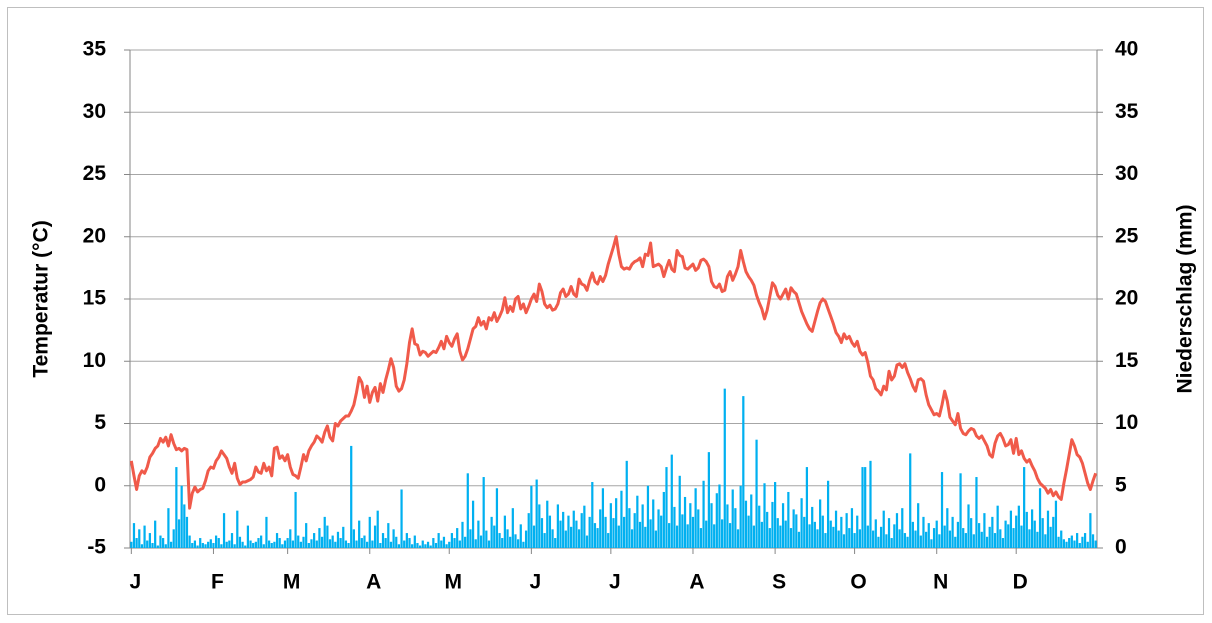  What do you see at coordinates (41, 298) in the screenshot?
I see `y-axis-label: Temperatur (°C)` at bounding box center [41, 298].